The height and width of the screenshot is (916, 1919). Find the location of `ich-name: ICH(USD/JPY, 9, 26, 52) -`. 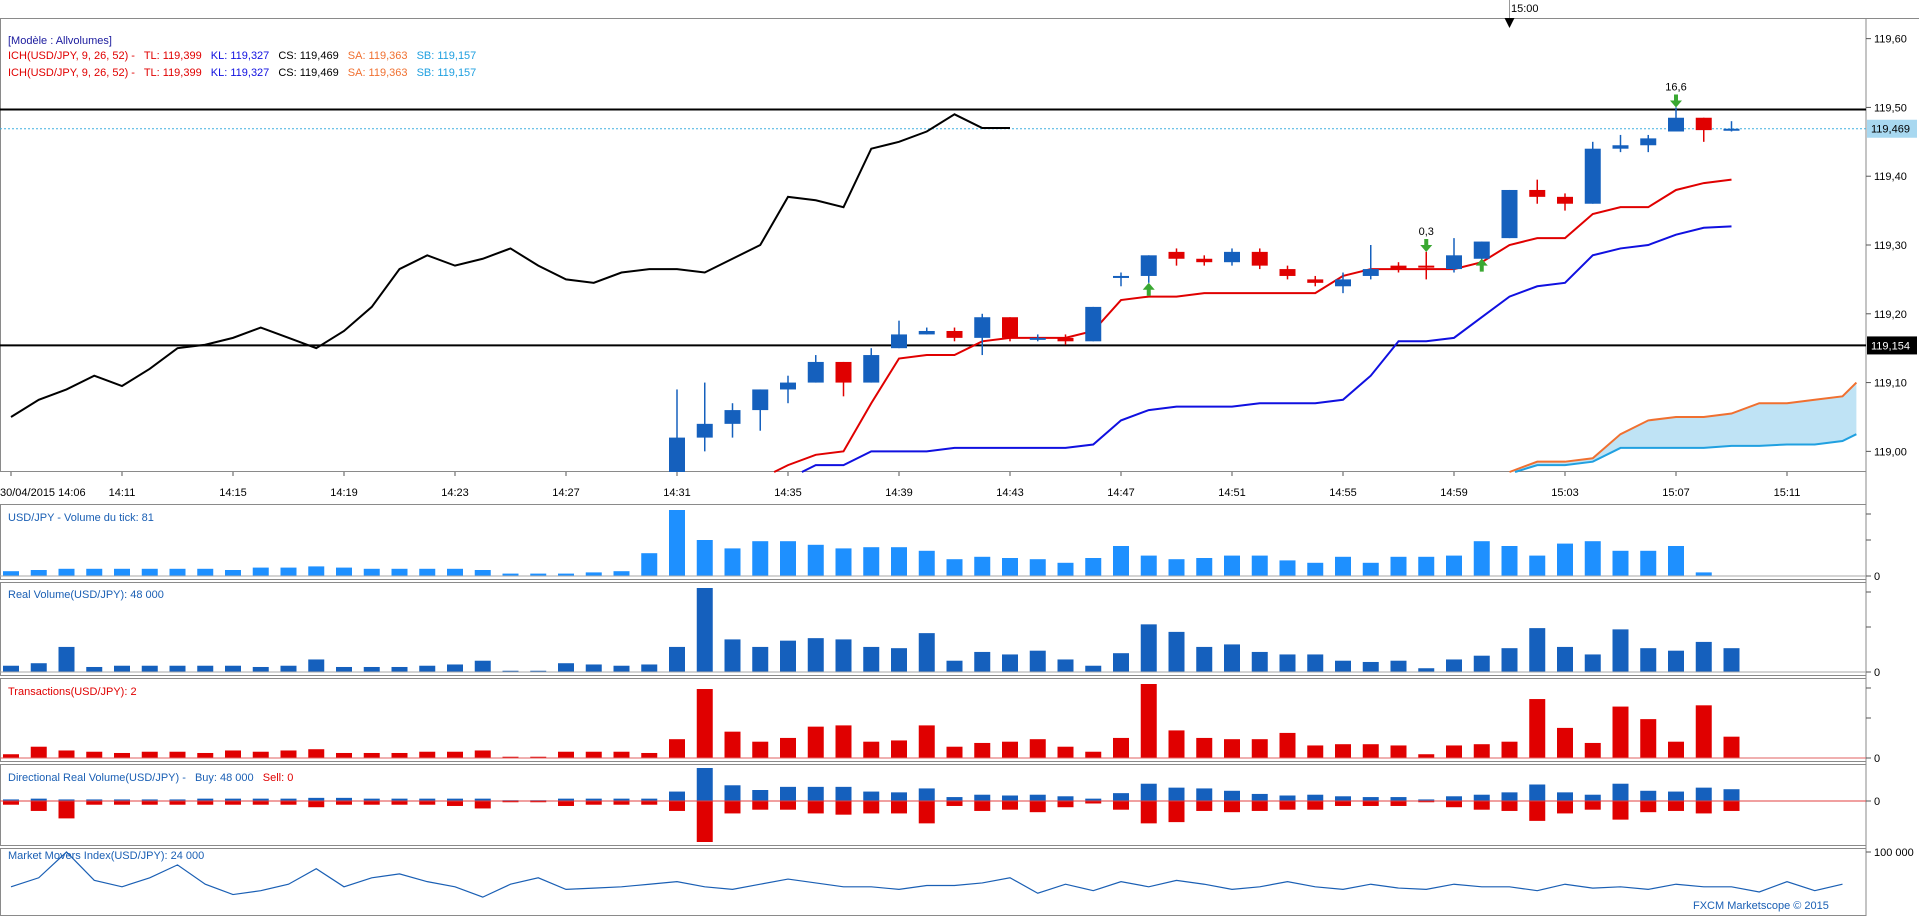

ich-name: ICH(USD/JPY, 9, 26, 52) - is located at coordinates (71, 56).